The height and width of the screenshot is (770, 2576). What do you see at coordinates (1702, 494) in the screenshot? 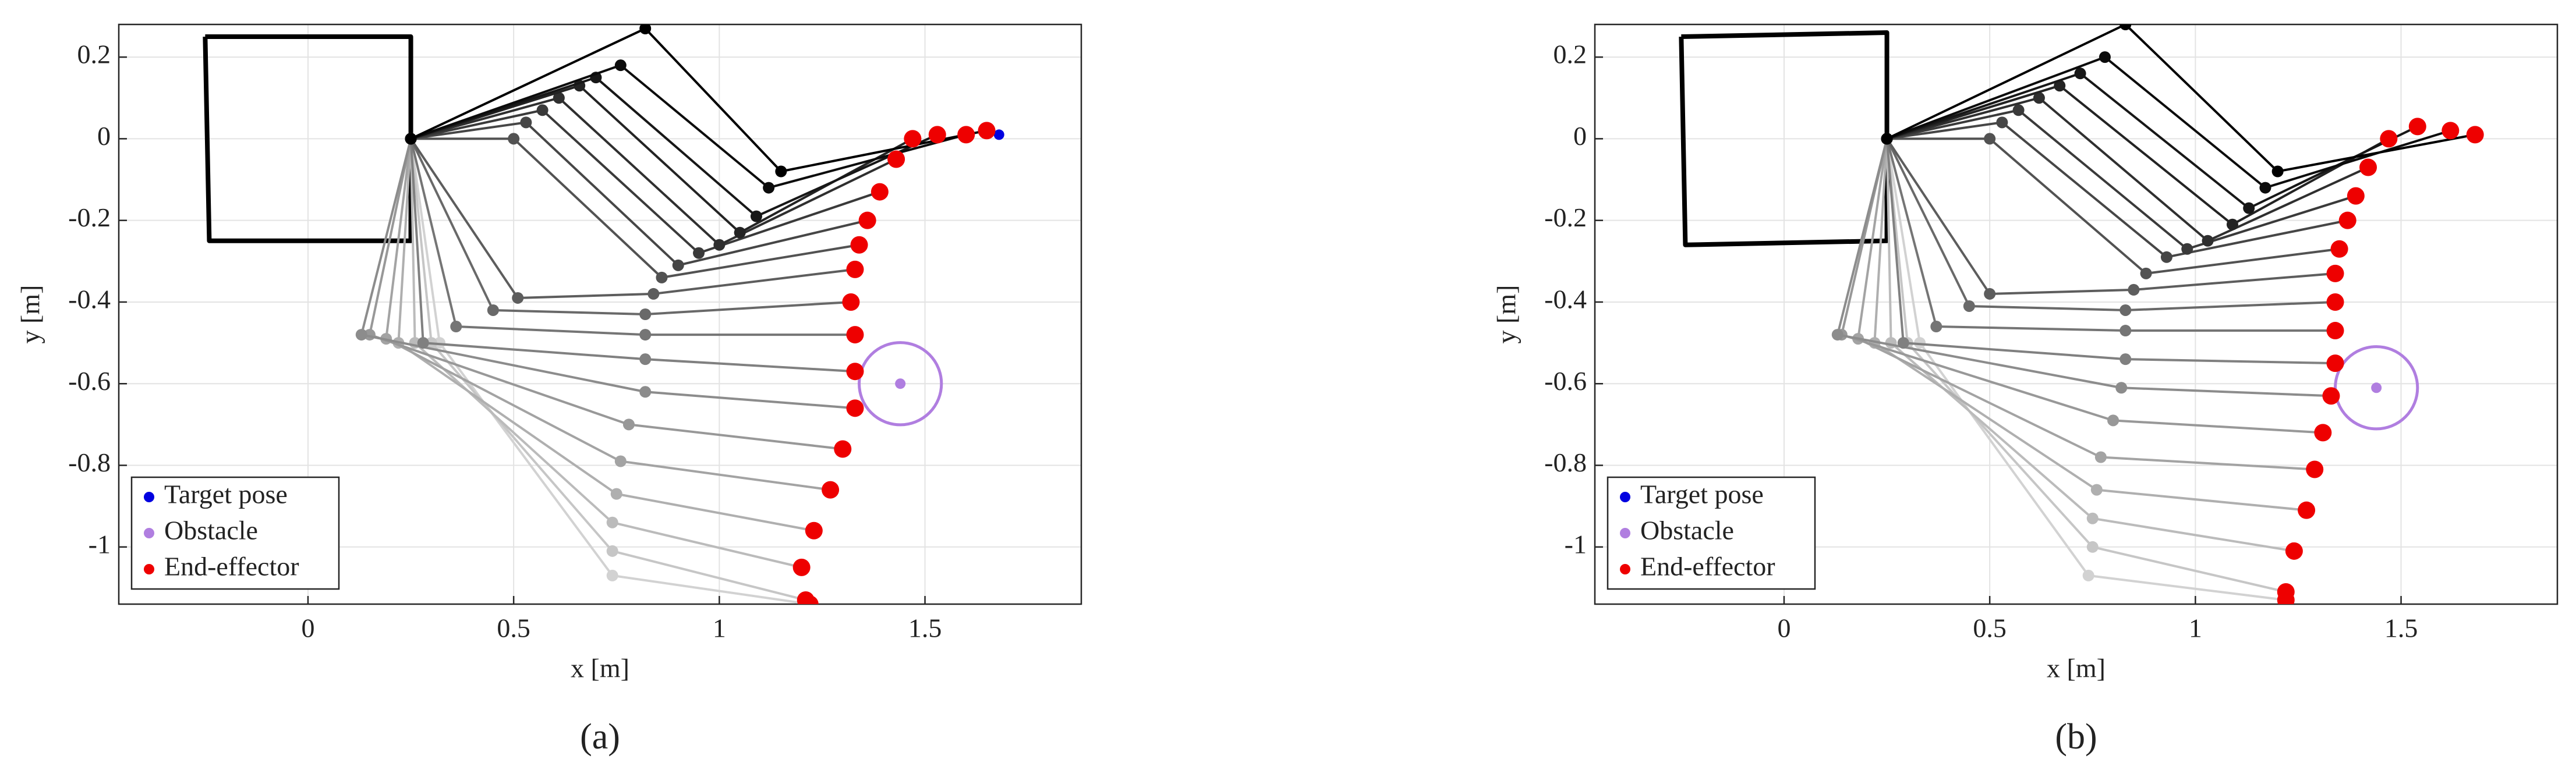
I see `legend-label: Target pose` at bounding box center [1702, 494].